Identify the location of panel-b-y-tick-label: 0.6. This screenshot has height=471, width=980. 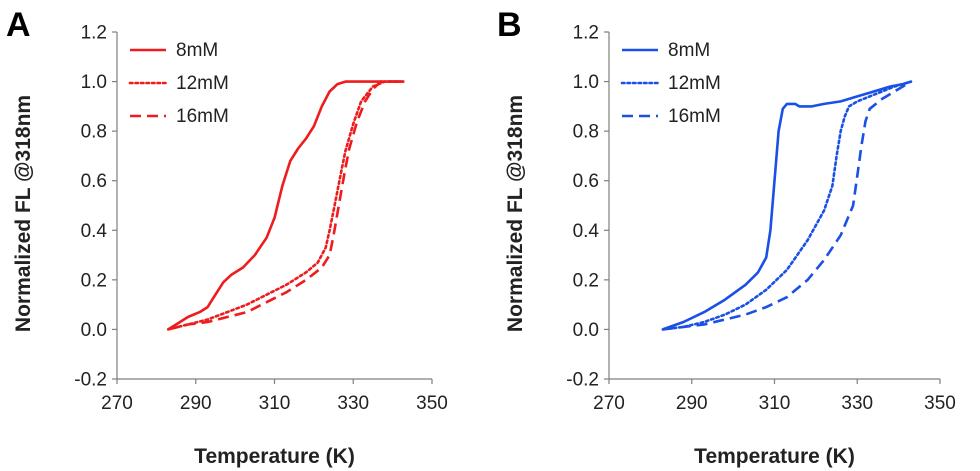
(586, 181).